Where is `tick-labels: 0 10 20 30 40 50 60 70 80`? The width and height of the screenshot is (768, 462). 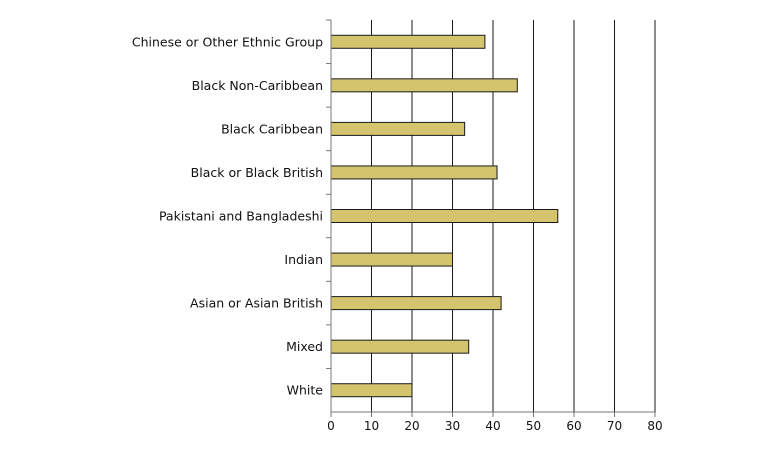 tick-labels: 0 10 20 30 40 50 60 70 80 is located at coordinates (494, 426).